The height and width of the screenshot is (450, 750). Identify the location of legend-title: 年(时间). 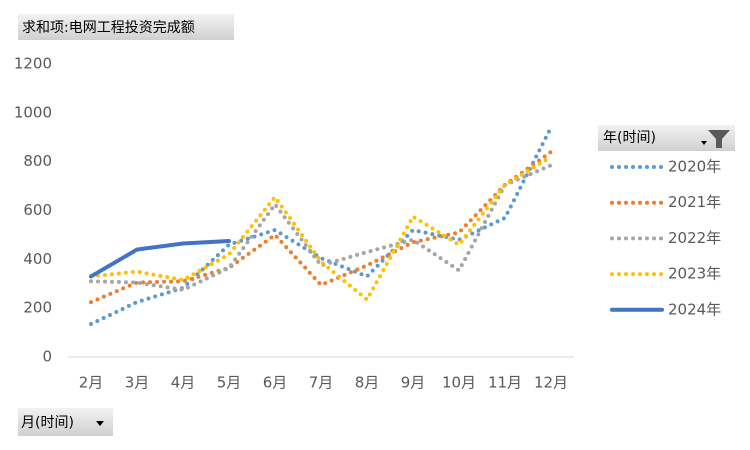
(629, 138).